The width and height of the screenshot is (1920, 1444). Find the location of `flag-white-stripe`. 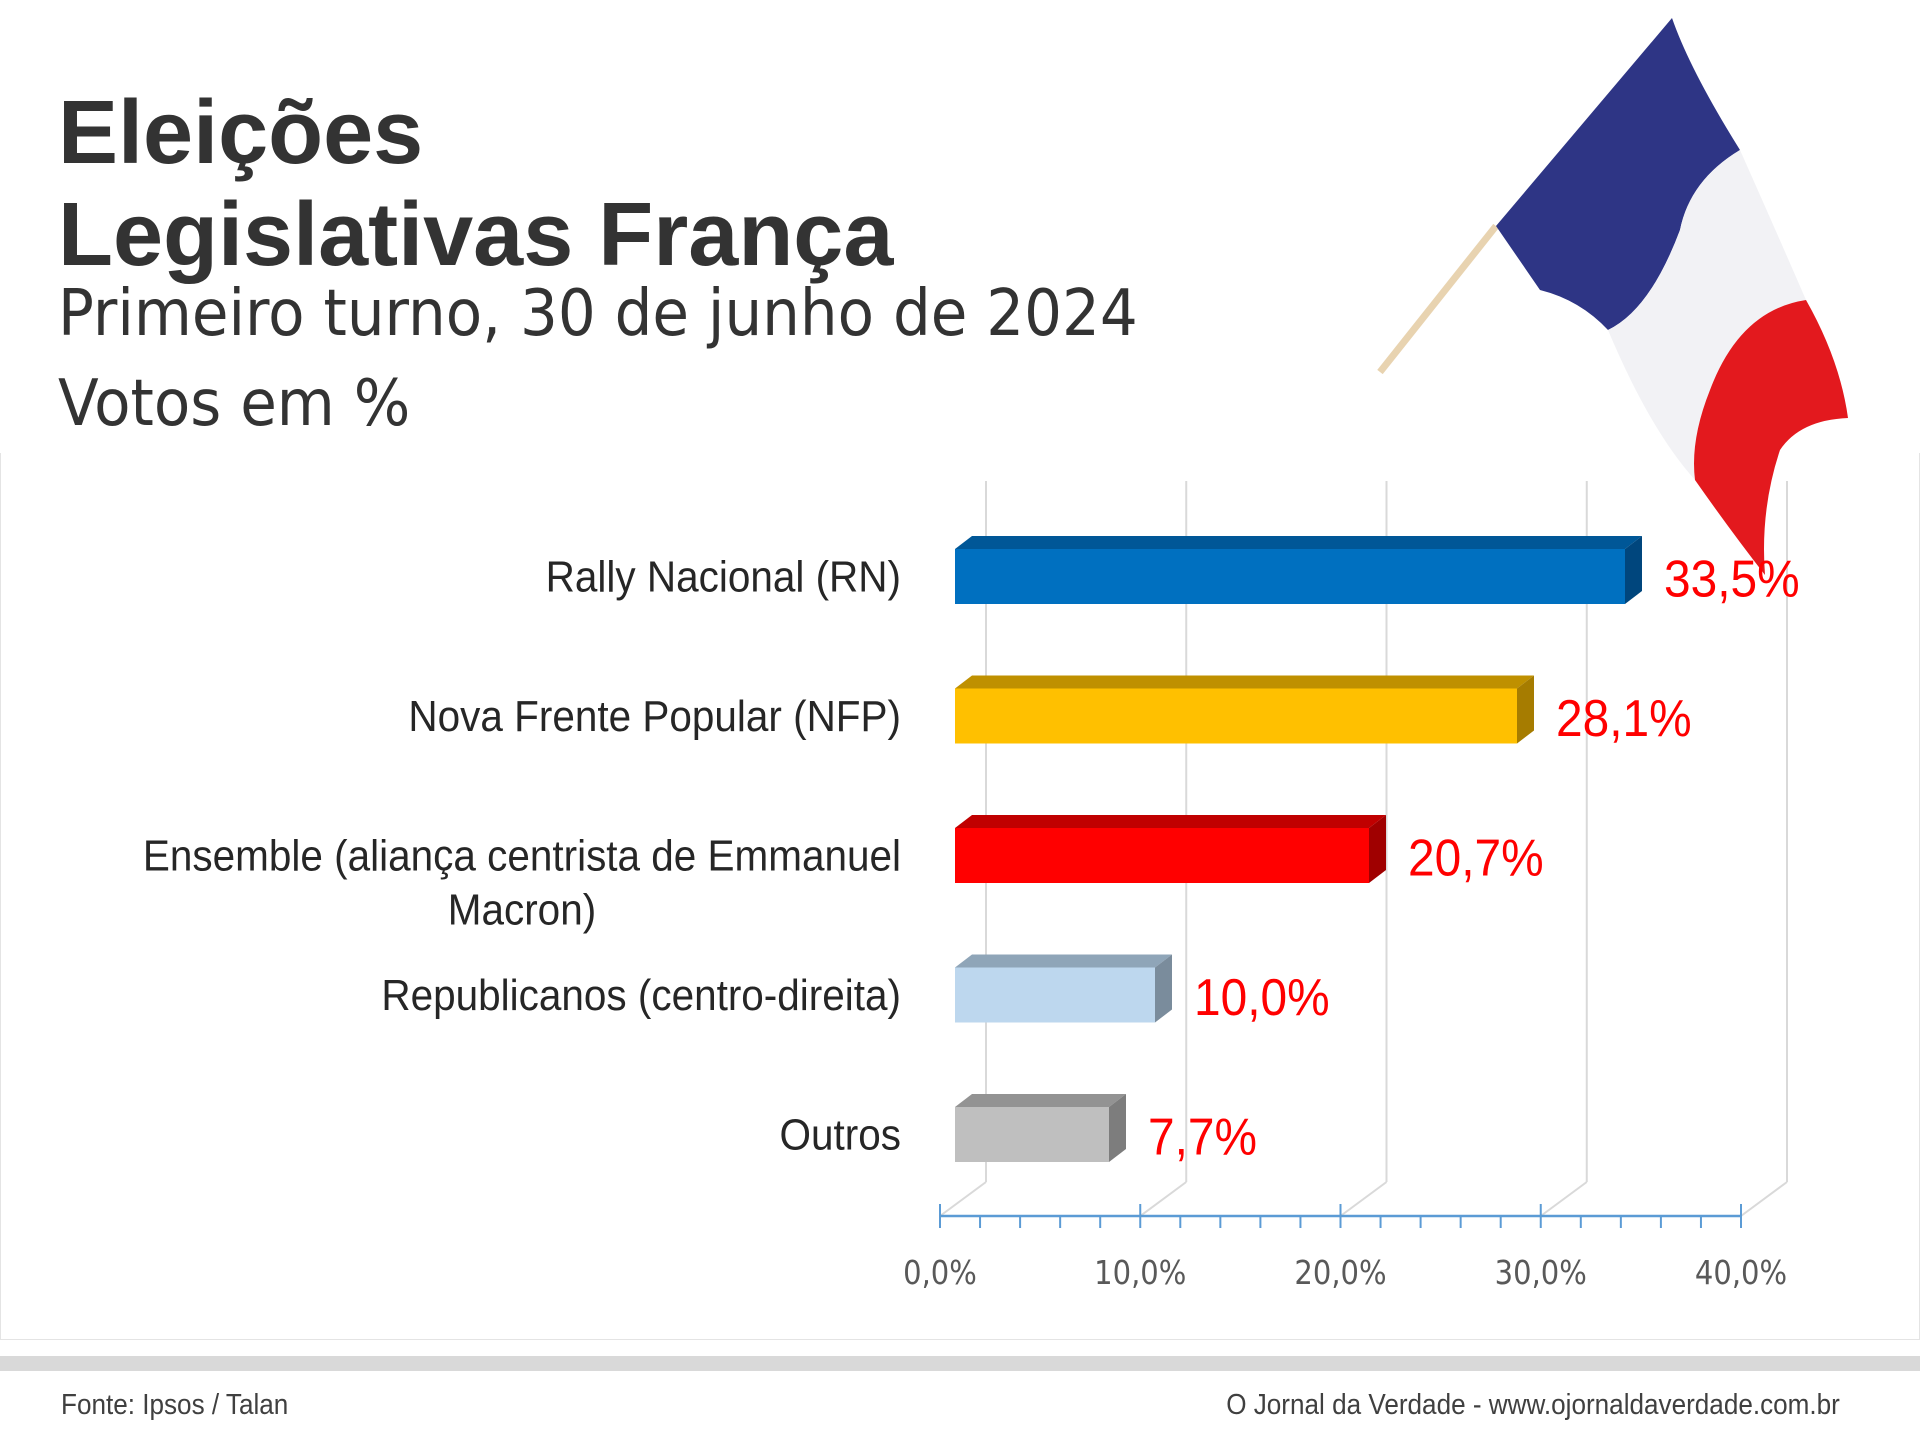

flag-white-stripe is located at coordinates (1707, 315).